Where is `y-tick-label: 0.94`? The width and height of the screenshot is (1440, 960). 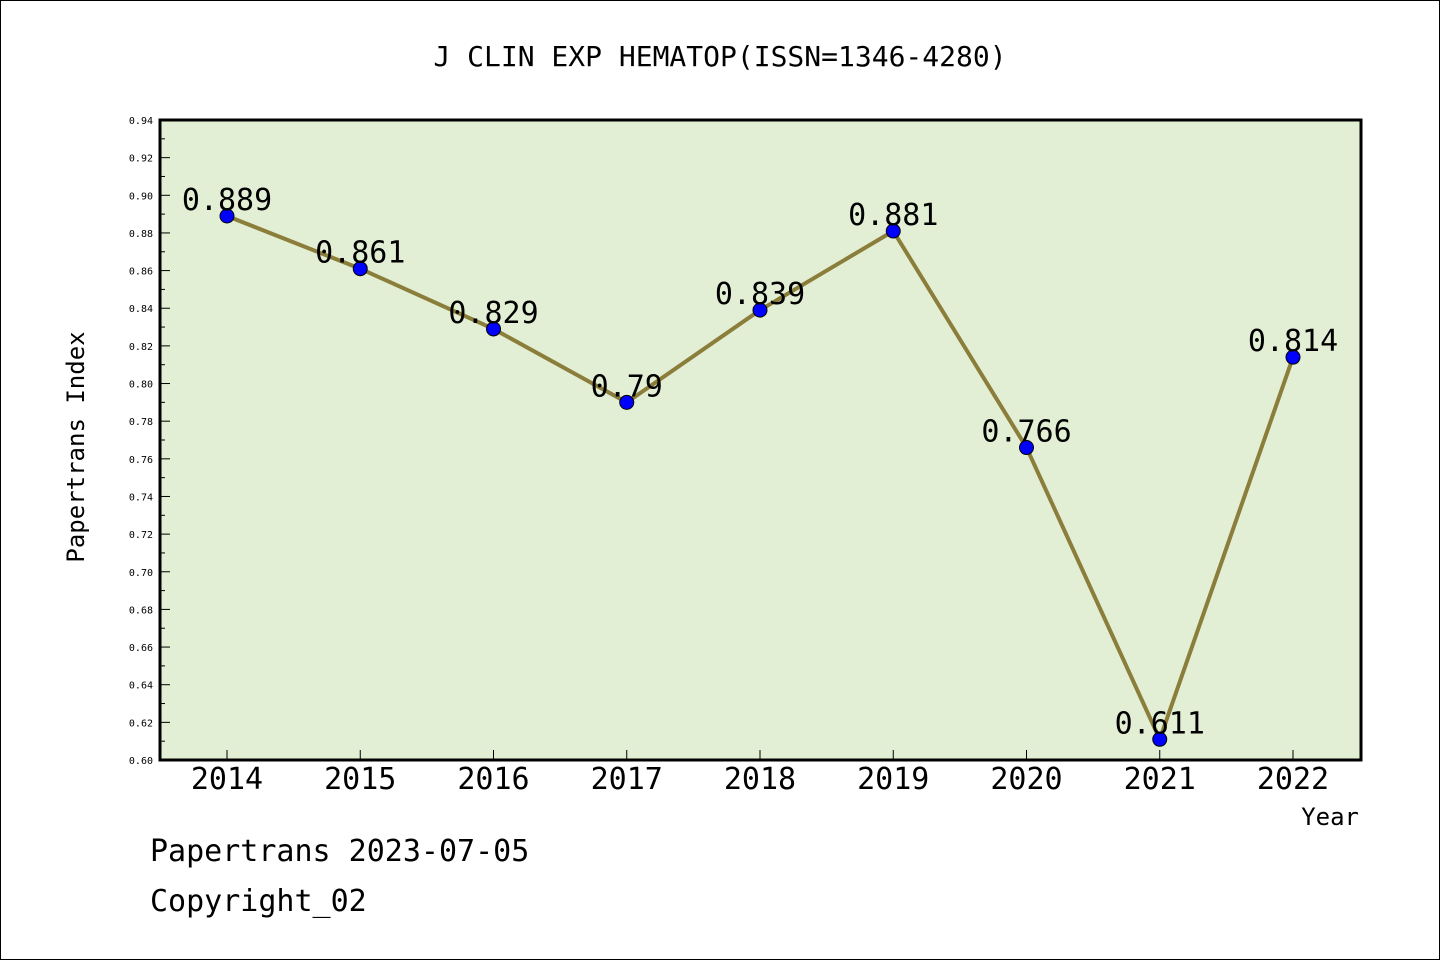
y-tick-label: 0.94 is located at coordinates (141, 121).